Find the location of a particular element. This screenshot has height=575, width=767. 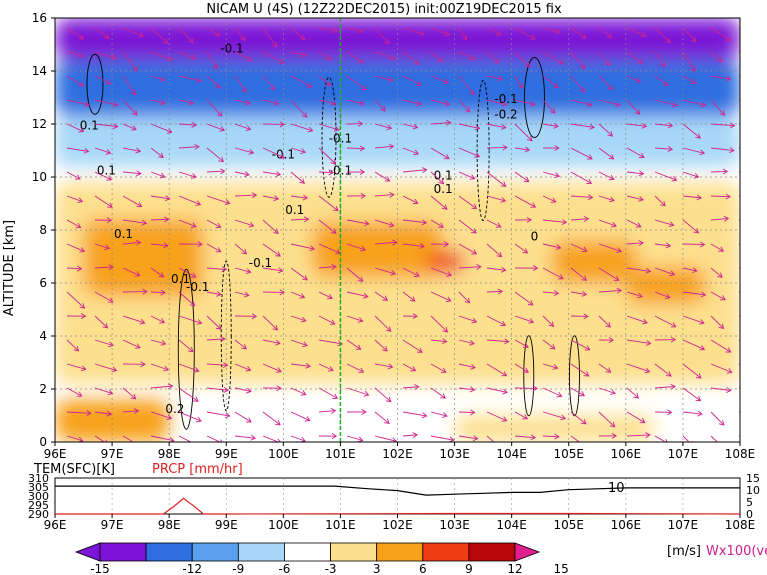

x-tick-label: 100E is located at coordinates (283, 454).